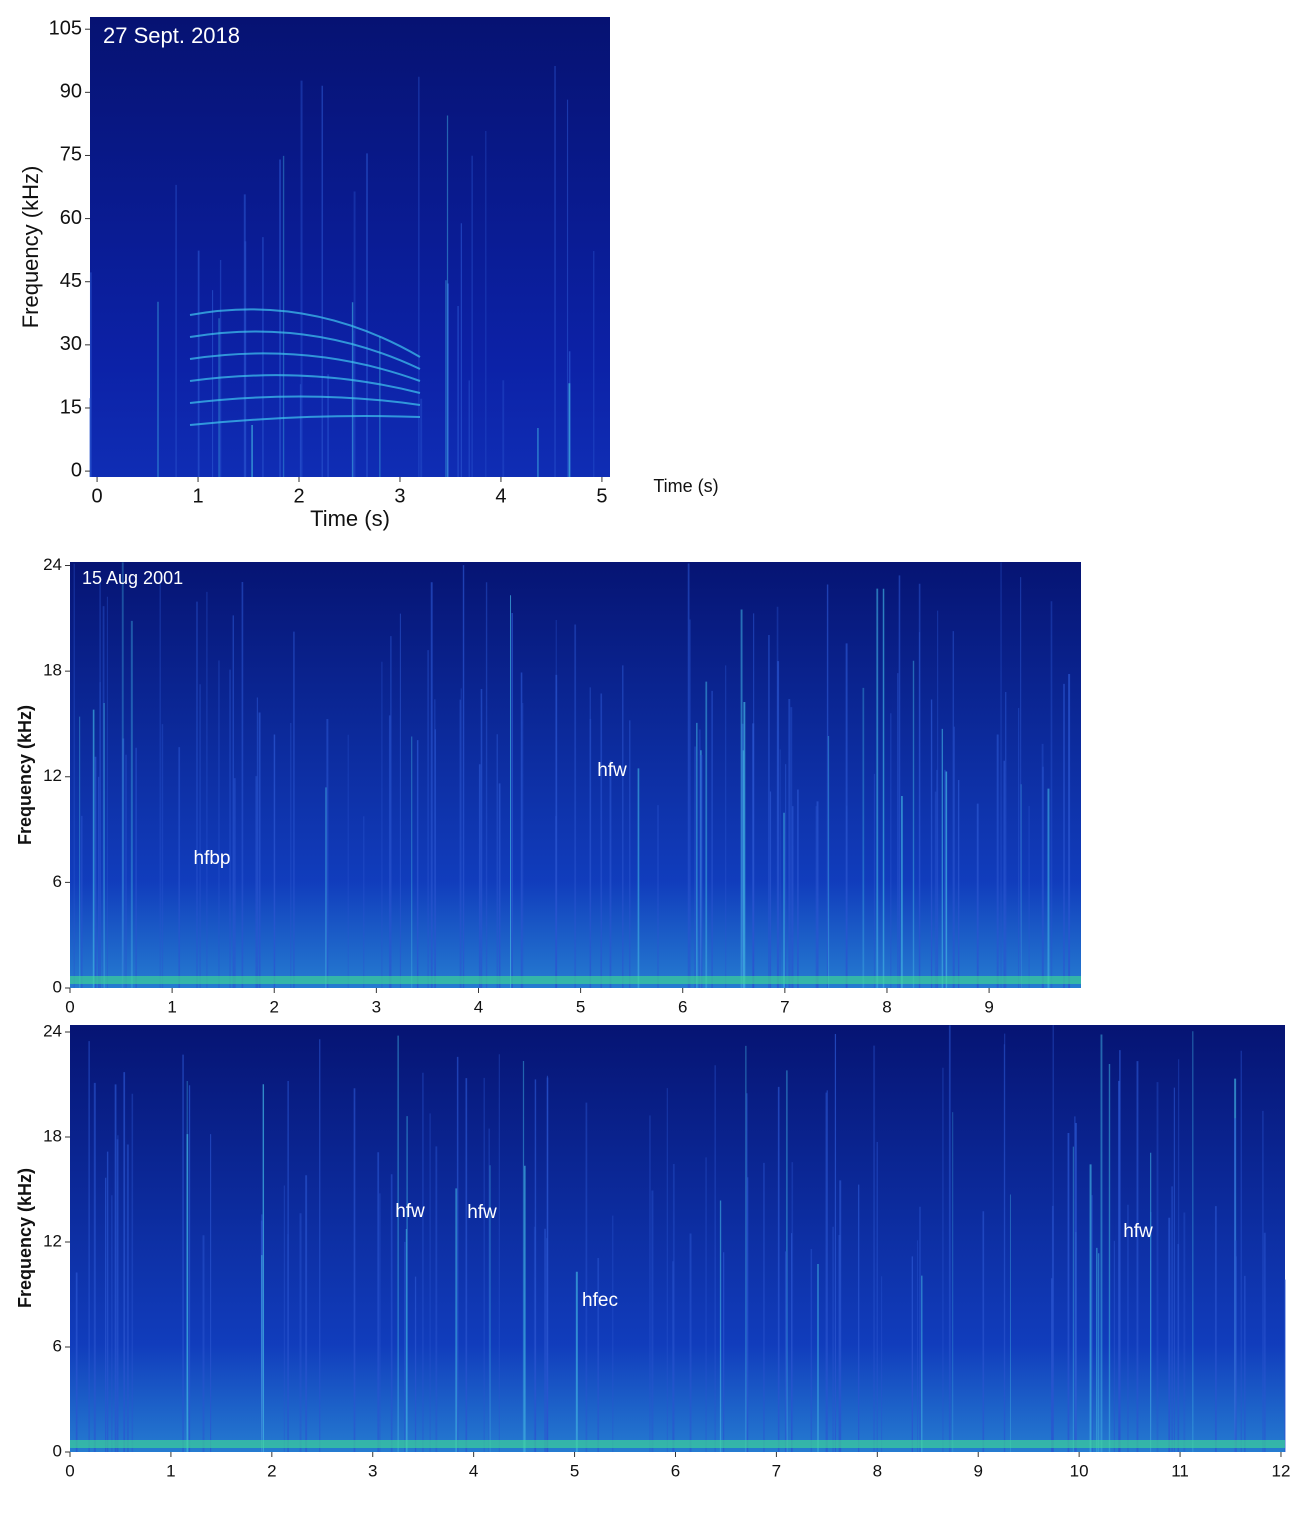 The image size is (1299, 1515). What do you see at coordinates (132, 578) in the screenshot?
I see `date-label: 15 Aug 2001` at bounding box center [132, 578].